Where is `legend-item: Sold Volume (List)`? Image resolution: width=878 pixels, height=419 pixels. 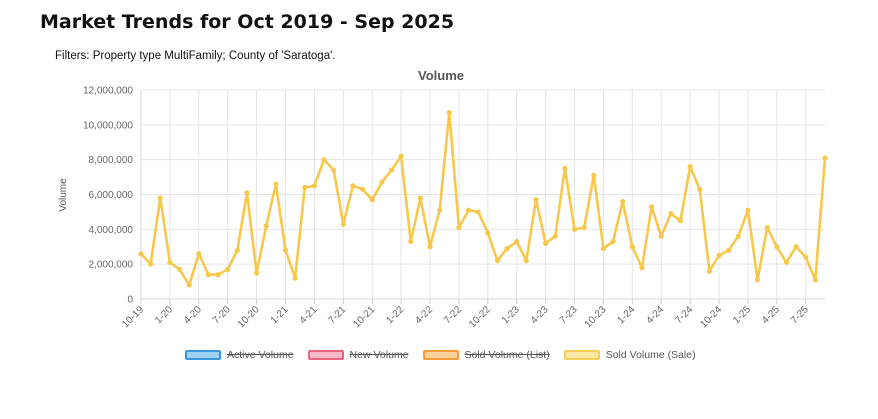 legend-item: Sold Volume (List) is located at coordinates (486, 355).